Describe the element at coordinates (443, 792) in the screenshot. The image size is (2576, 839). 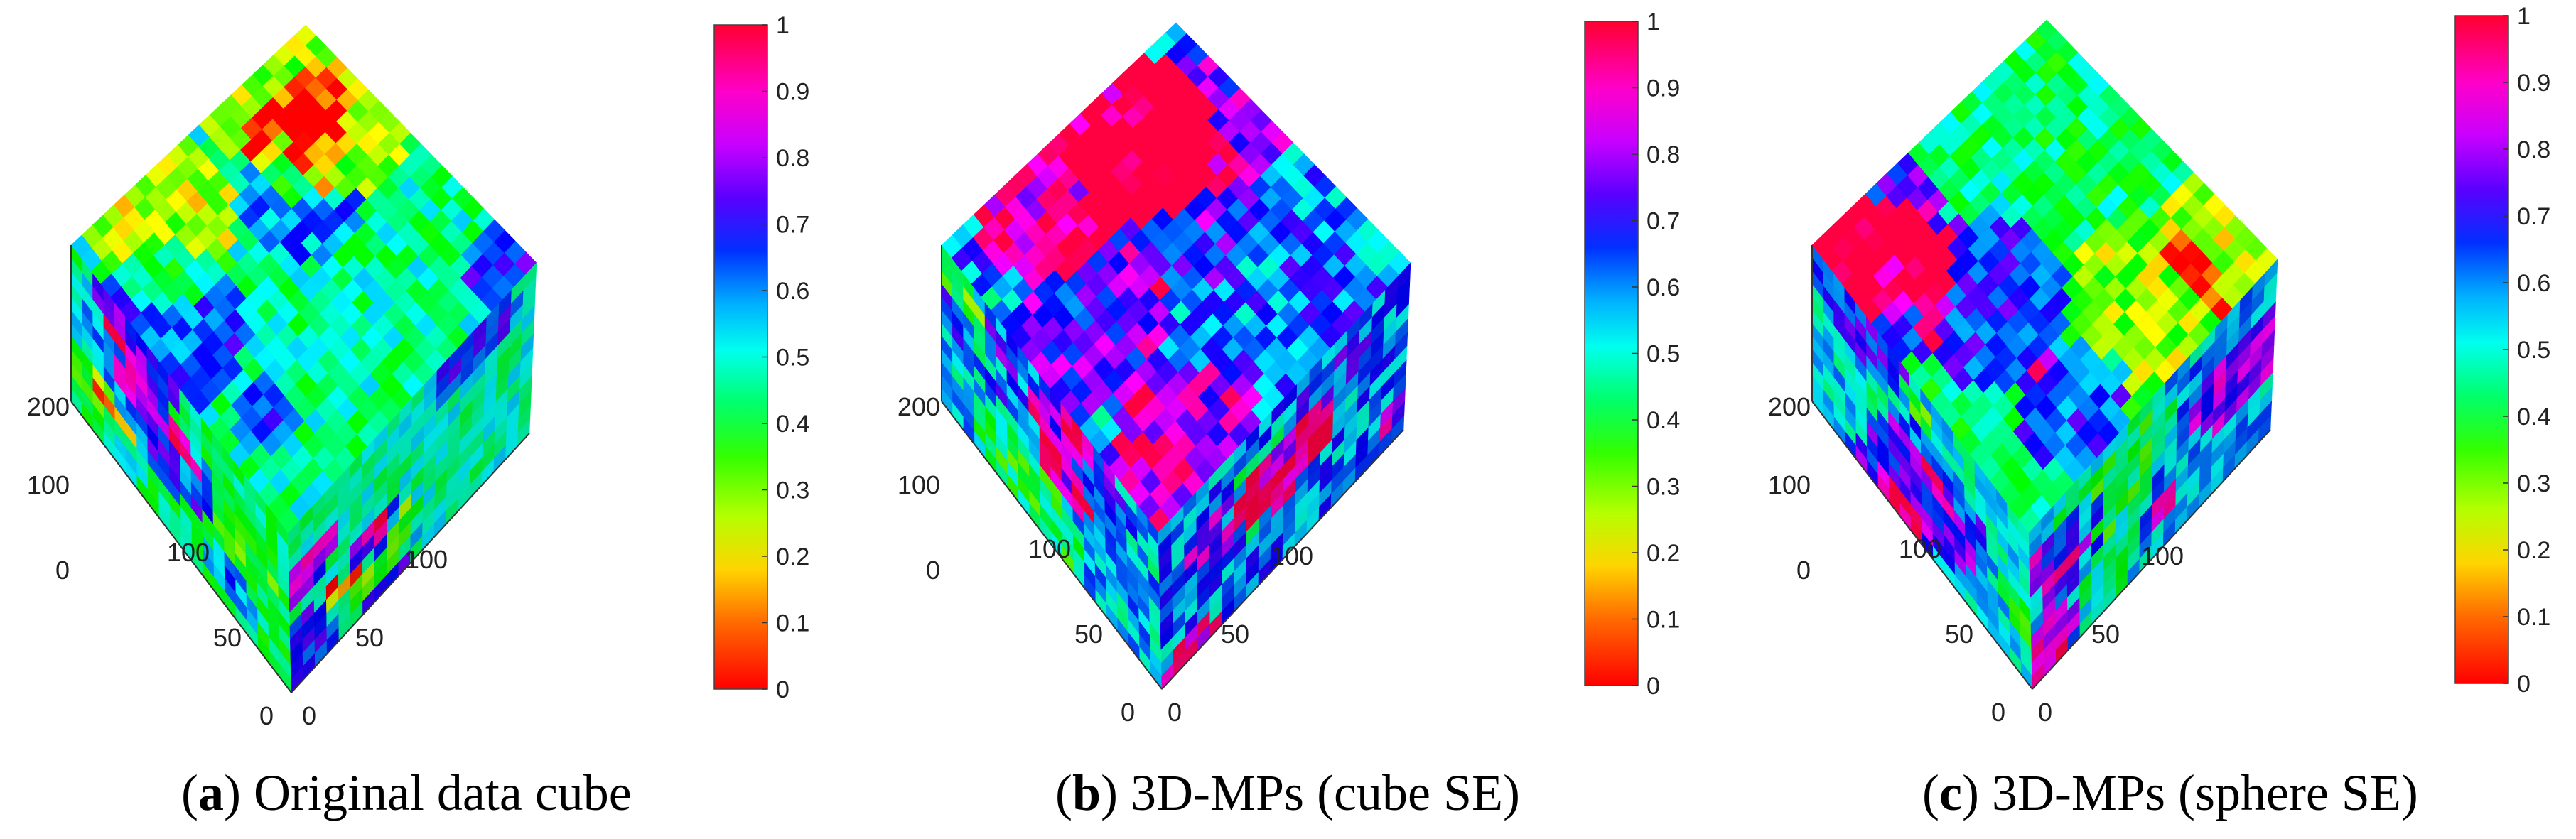
I see `caption-a-text: Original data cube` at that location.